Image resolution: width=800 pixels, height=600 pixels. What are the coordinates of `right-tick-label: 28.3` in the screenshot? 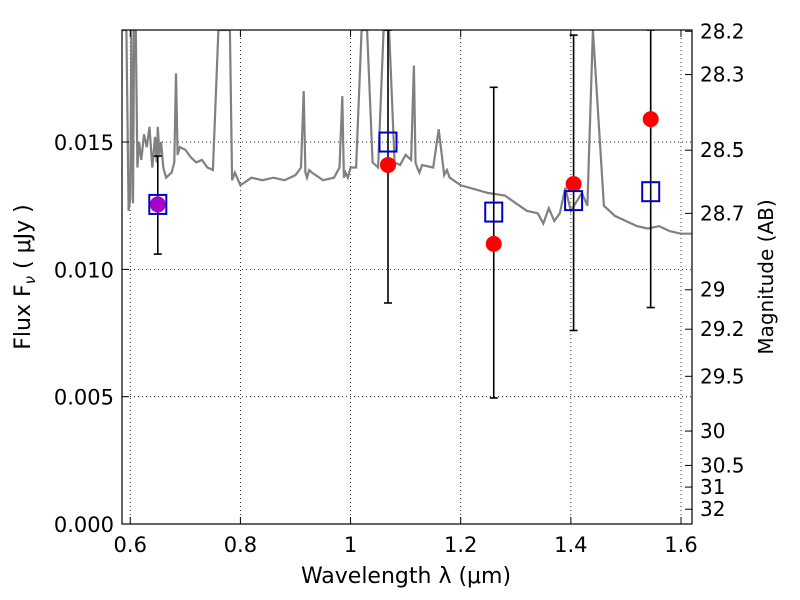 It's located at (722, 75).